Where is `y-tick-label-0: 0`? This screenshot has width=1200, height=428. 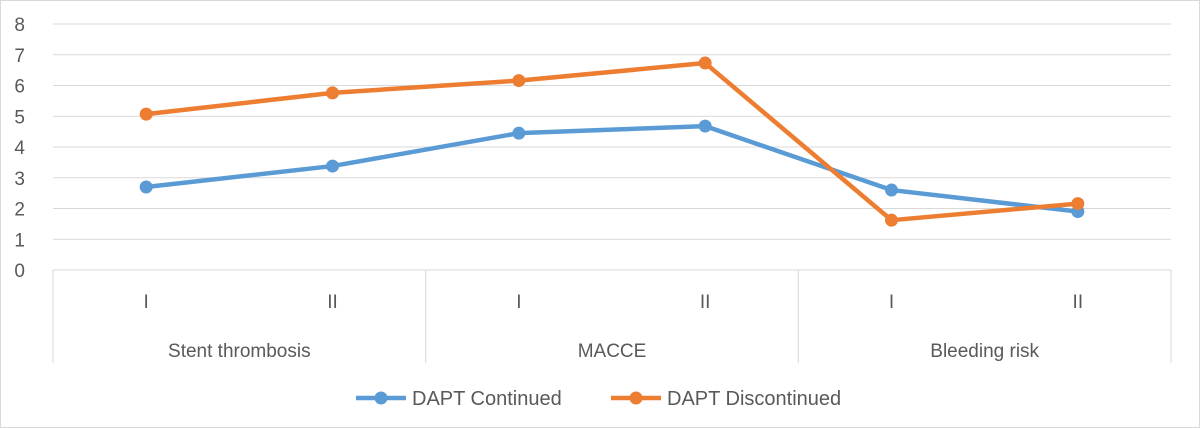
y-tick-label-0: 0 is located at coordinates (19, 271).